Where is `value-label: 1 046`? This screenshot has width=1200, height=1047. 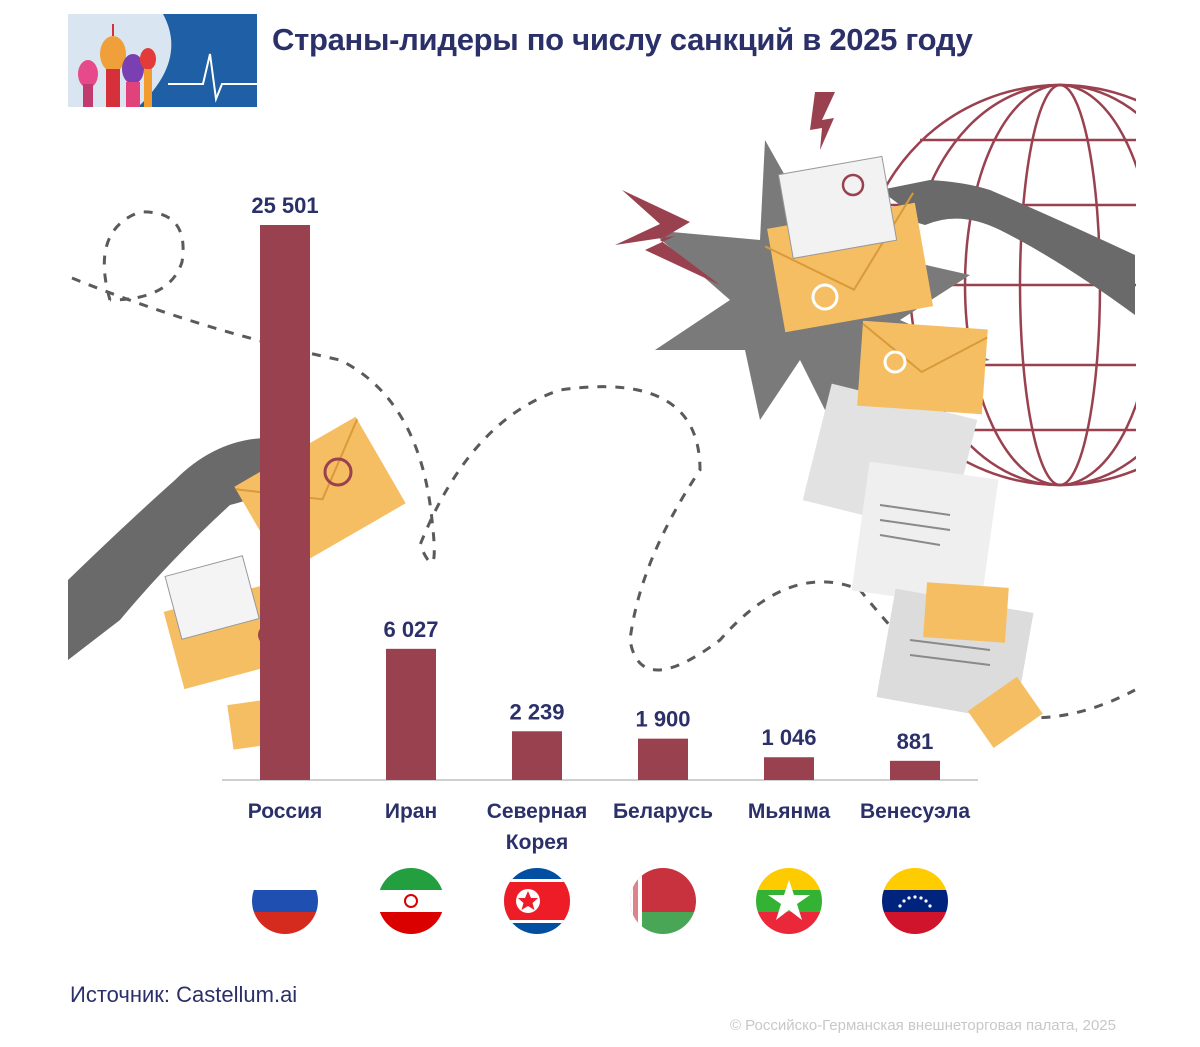
value-label: 1 046 is located at coordinates (788, 737).